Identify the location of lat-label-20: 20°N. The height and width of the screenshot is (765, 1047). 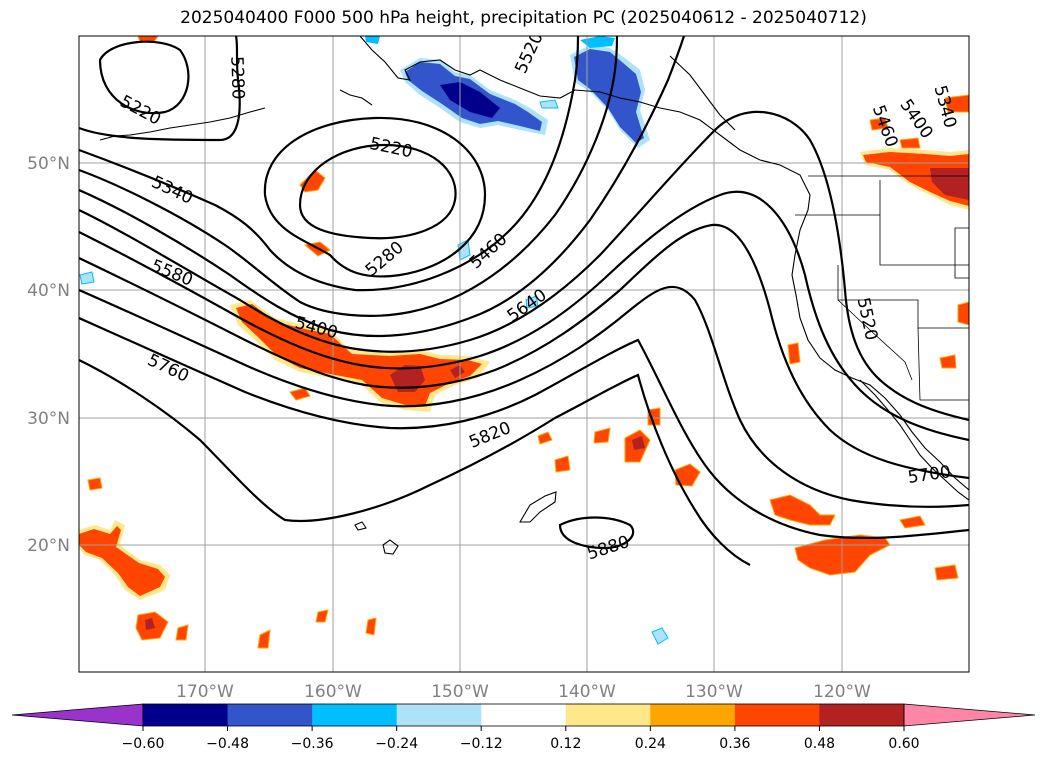
(48, 546).